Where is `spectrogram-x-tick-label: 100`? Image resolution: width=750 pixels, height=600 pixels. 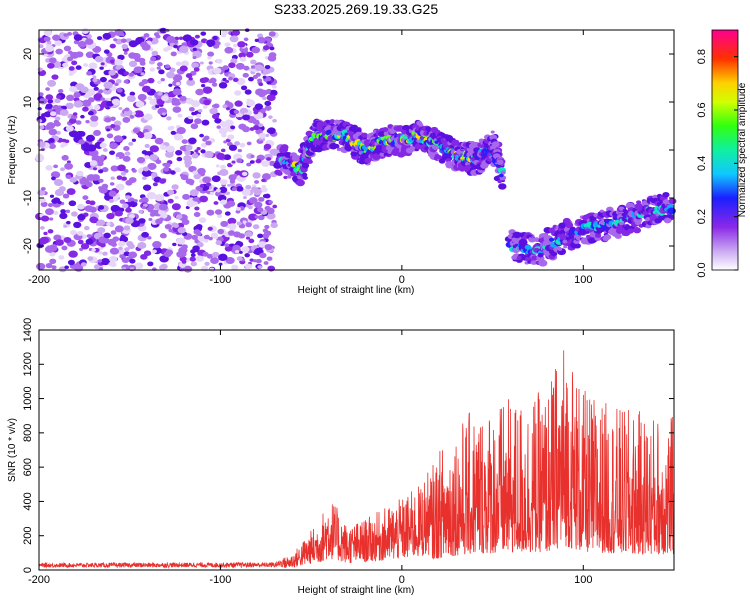 spectrogram-x-tick-label: 100 is located at coordinates (583, 280).